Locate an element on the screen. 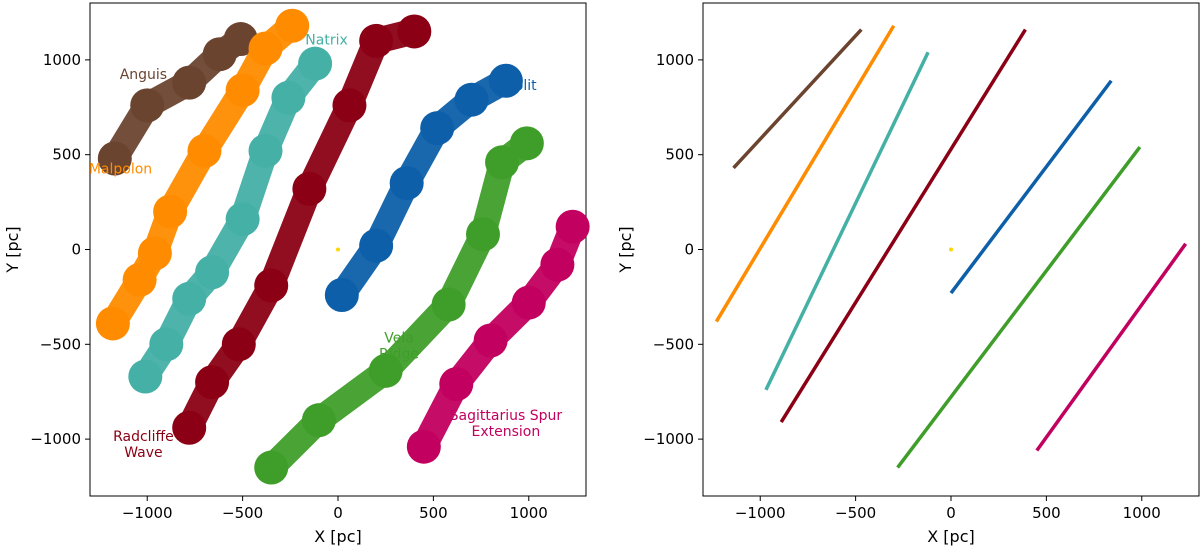 Image resolution: width=1200 pixels, height=548 pixels. y-tick-label: 500 is located at coordinates (679, 155).